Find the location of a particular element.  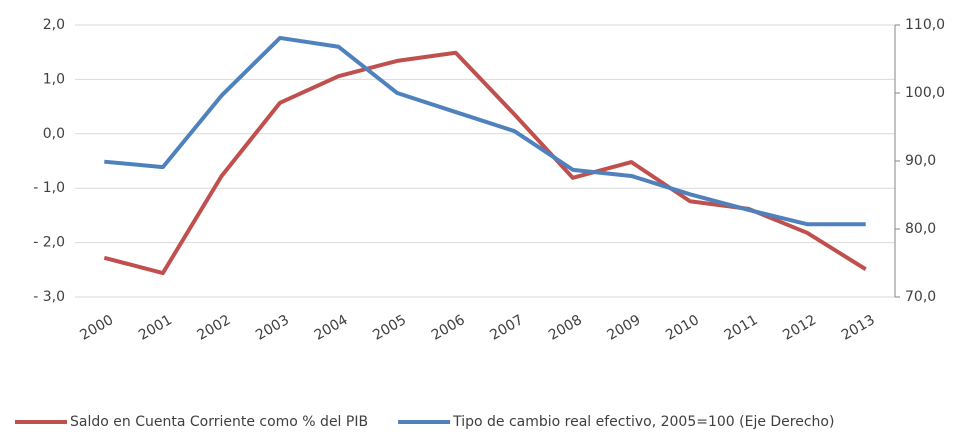

legend-label: Saldo en Cuenta Corriente como % del PIB is located at coordinates (219, 422).